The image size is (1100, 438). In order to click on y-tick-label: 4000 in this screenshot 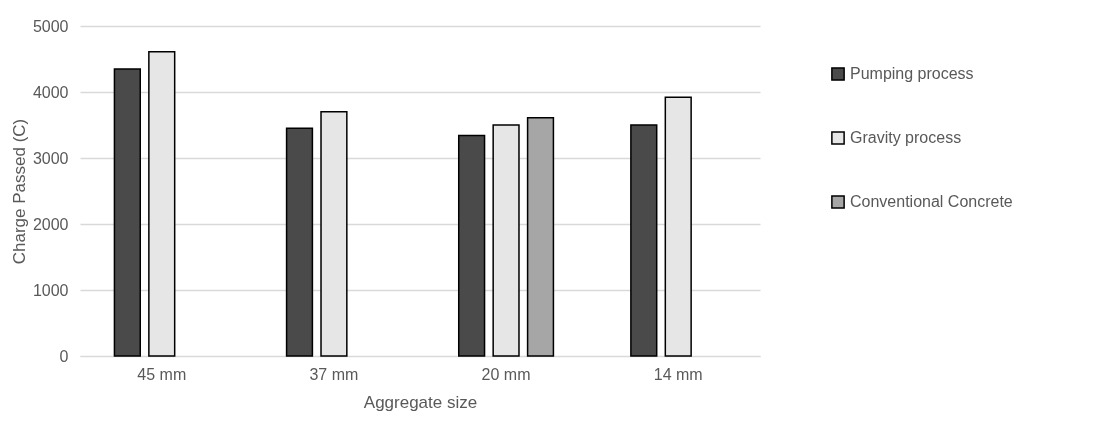, I will do `click(50, 92)`.